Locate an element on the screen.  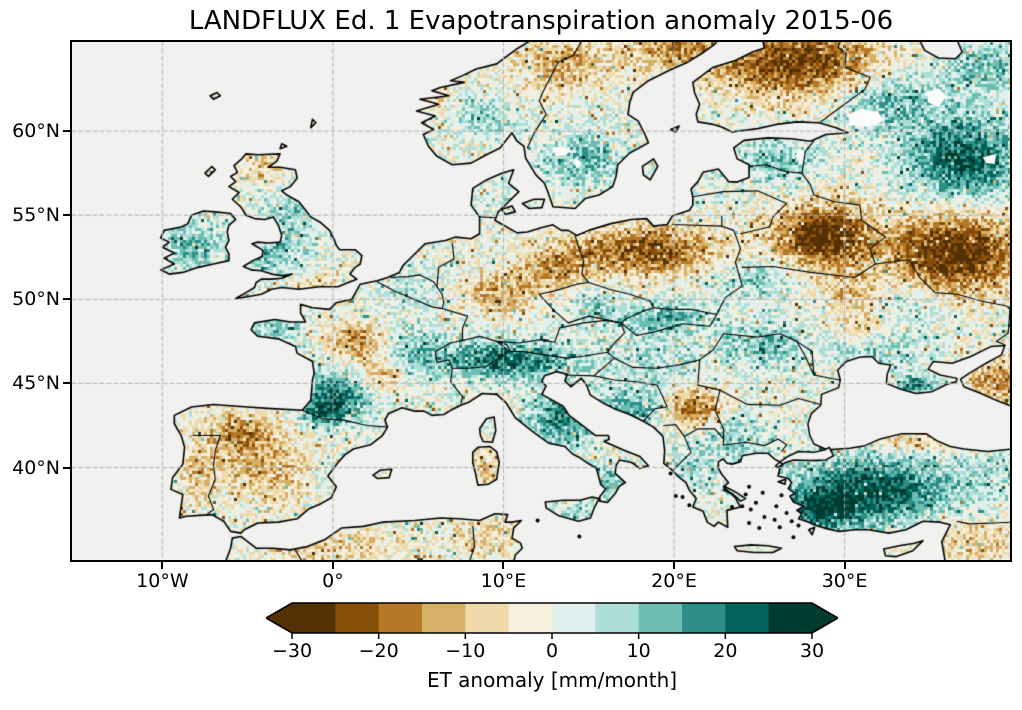
colorbar-label: ET anomaly [mm/month] is located at coordinates (552, 680).